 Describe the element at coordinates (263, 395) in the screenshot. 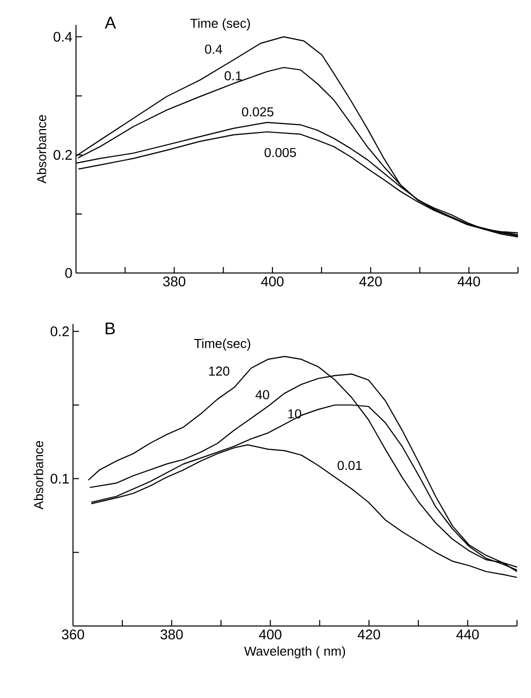

I see `series-label: 40` at that location.